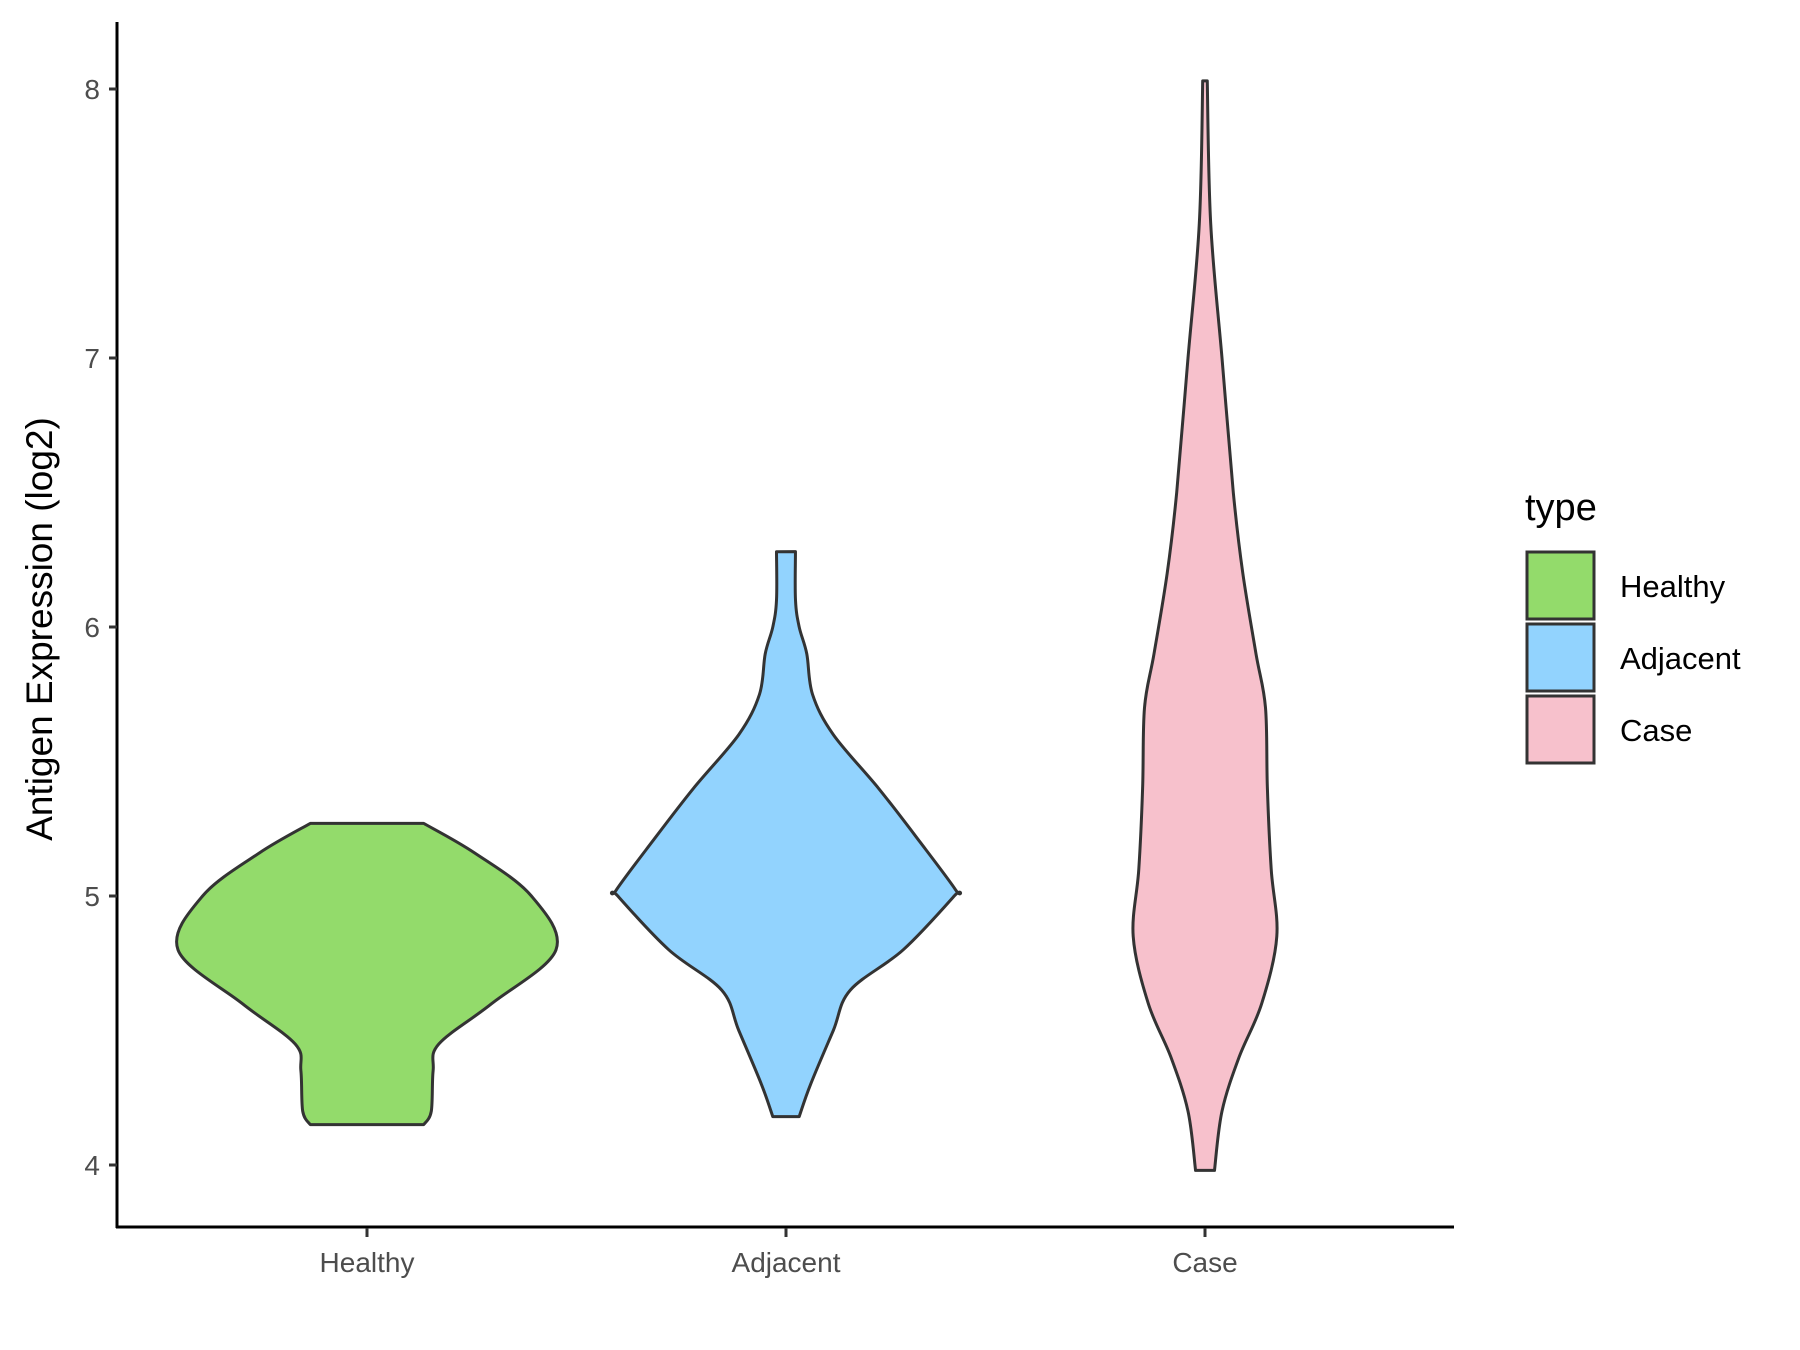  I want to click on y-axis-title: Antigen Expression (log2), so click(39, 629).